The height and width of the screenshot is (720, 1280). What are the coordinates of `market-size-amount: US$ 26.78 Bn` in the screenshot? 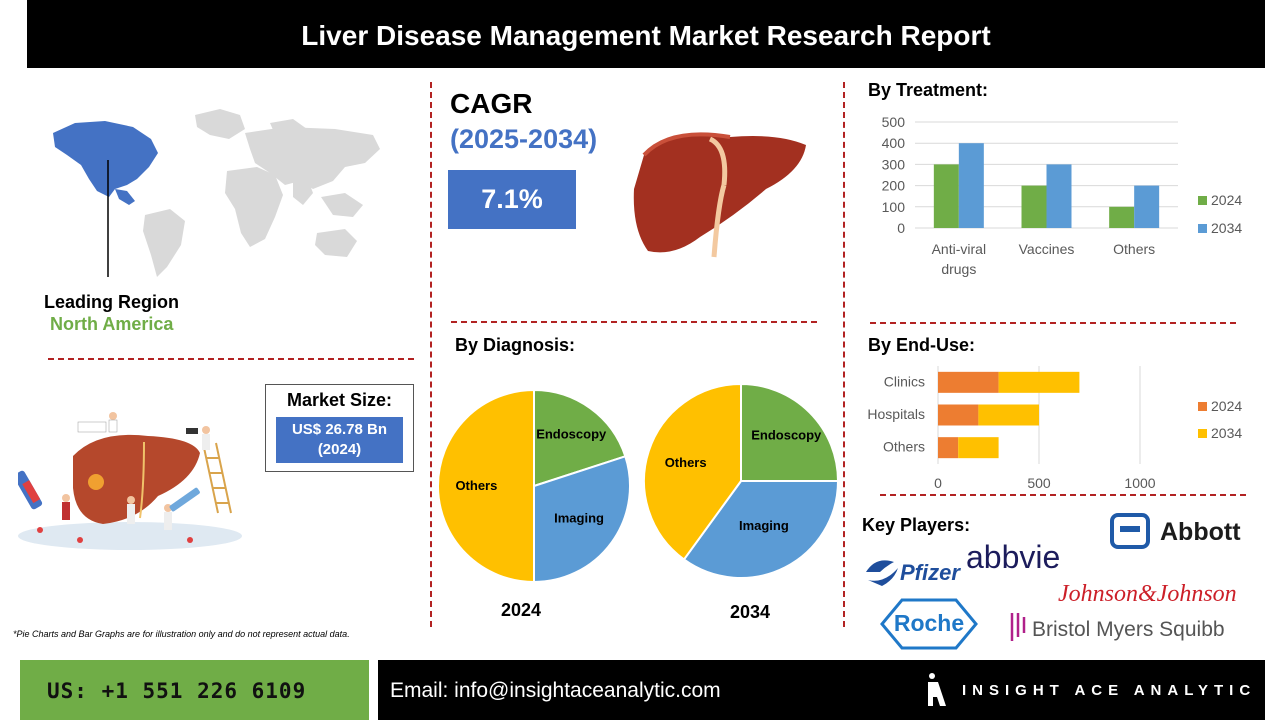 It's located at (339, 429).